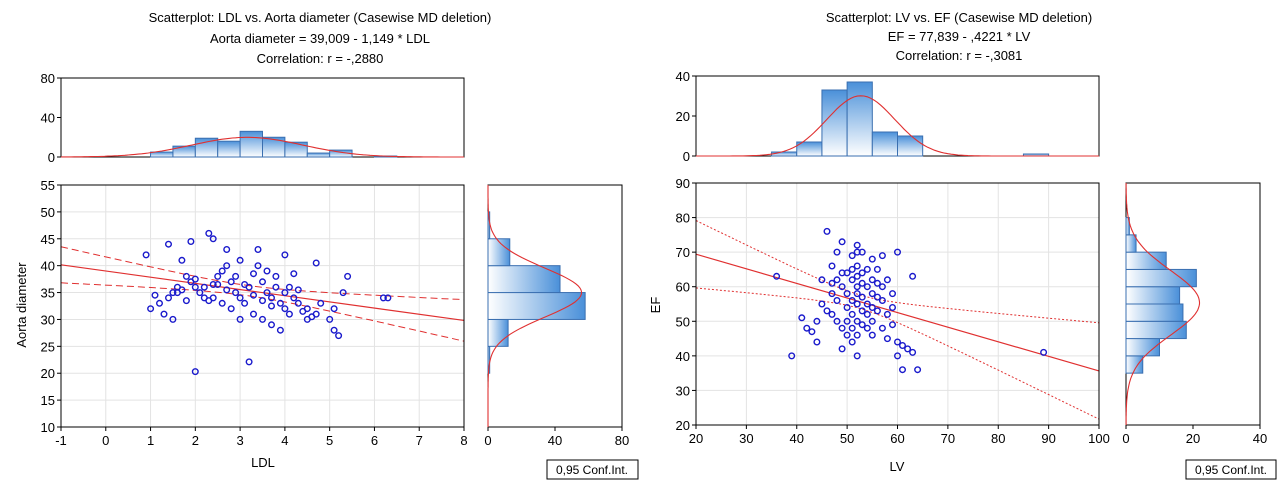 The width and height of the screenshot is (1280, 483). I want to click on right-y-tick-label: 60, so click(683, 287).